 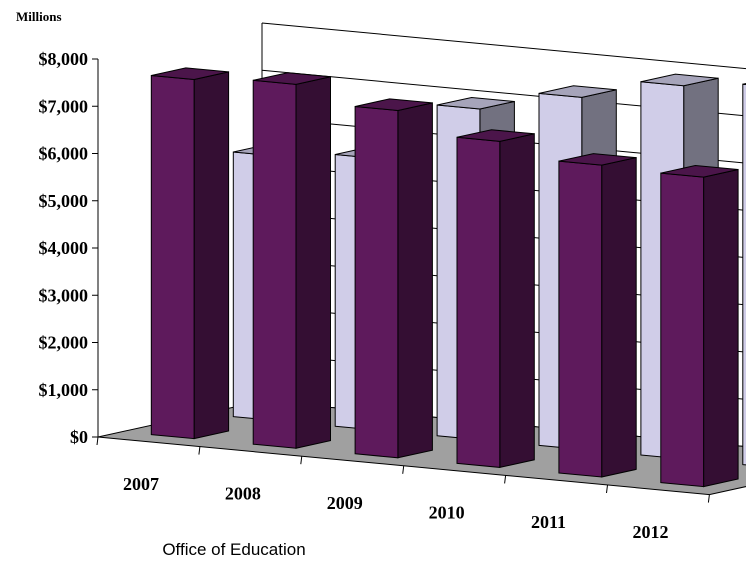 I want to click on bar-gf-2009, so click(x=393, y=278).